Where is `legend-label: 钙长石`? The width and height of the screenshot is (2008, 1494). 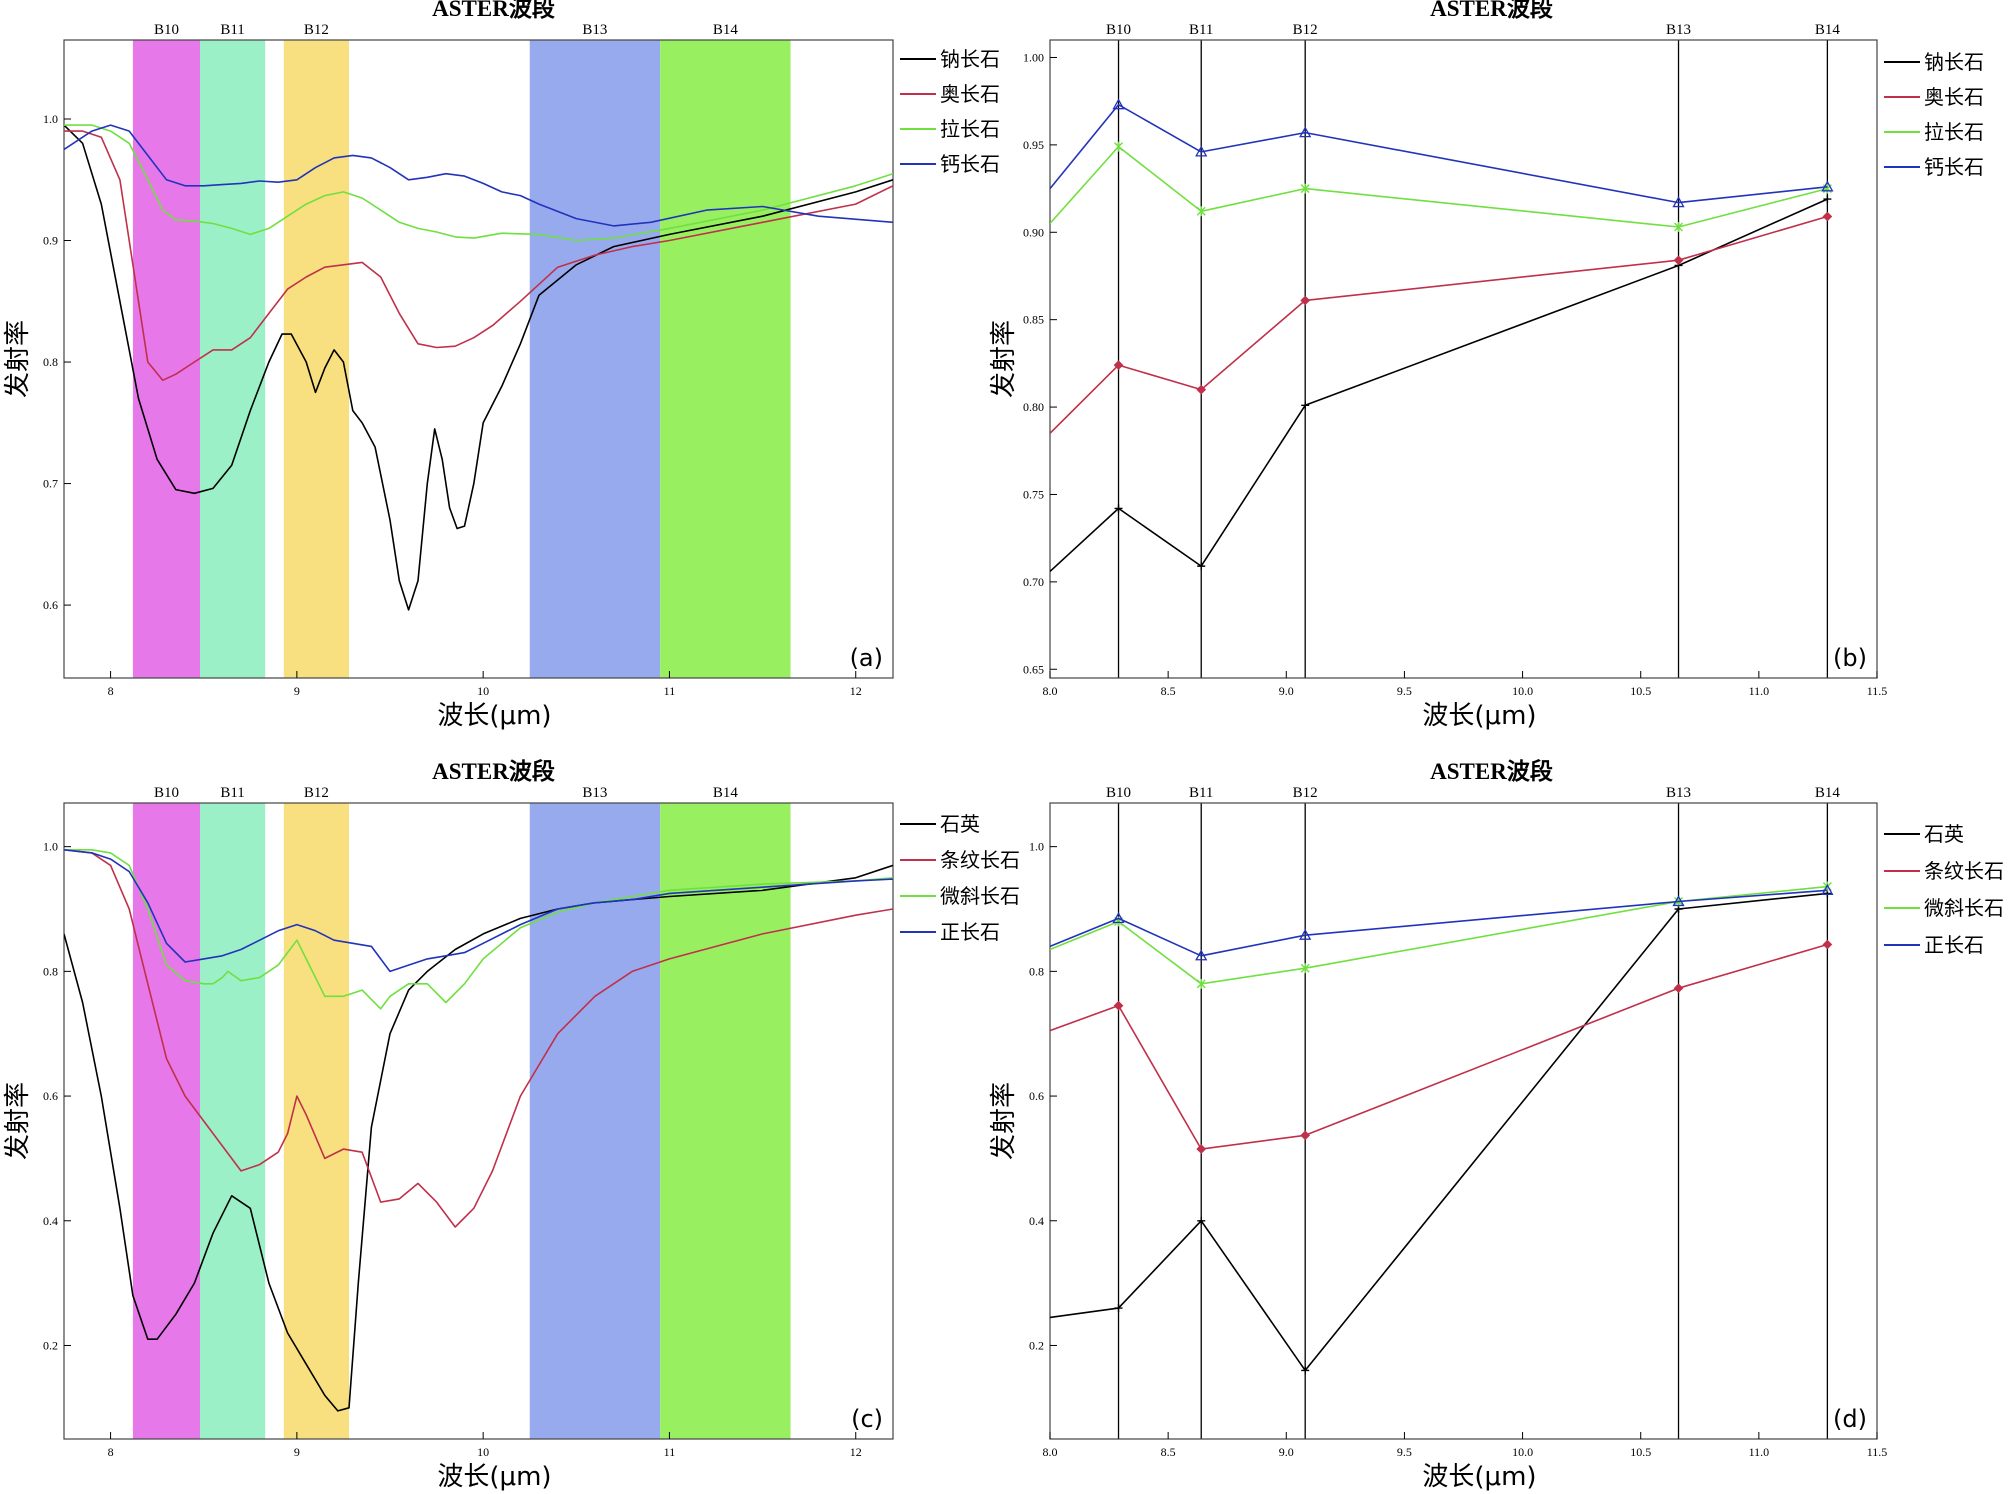 legend-label: 钙长石 is located at coordinates (1954, 167).